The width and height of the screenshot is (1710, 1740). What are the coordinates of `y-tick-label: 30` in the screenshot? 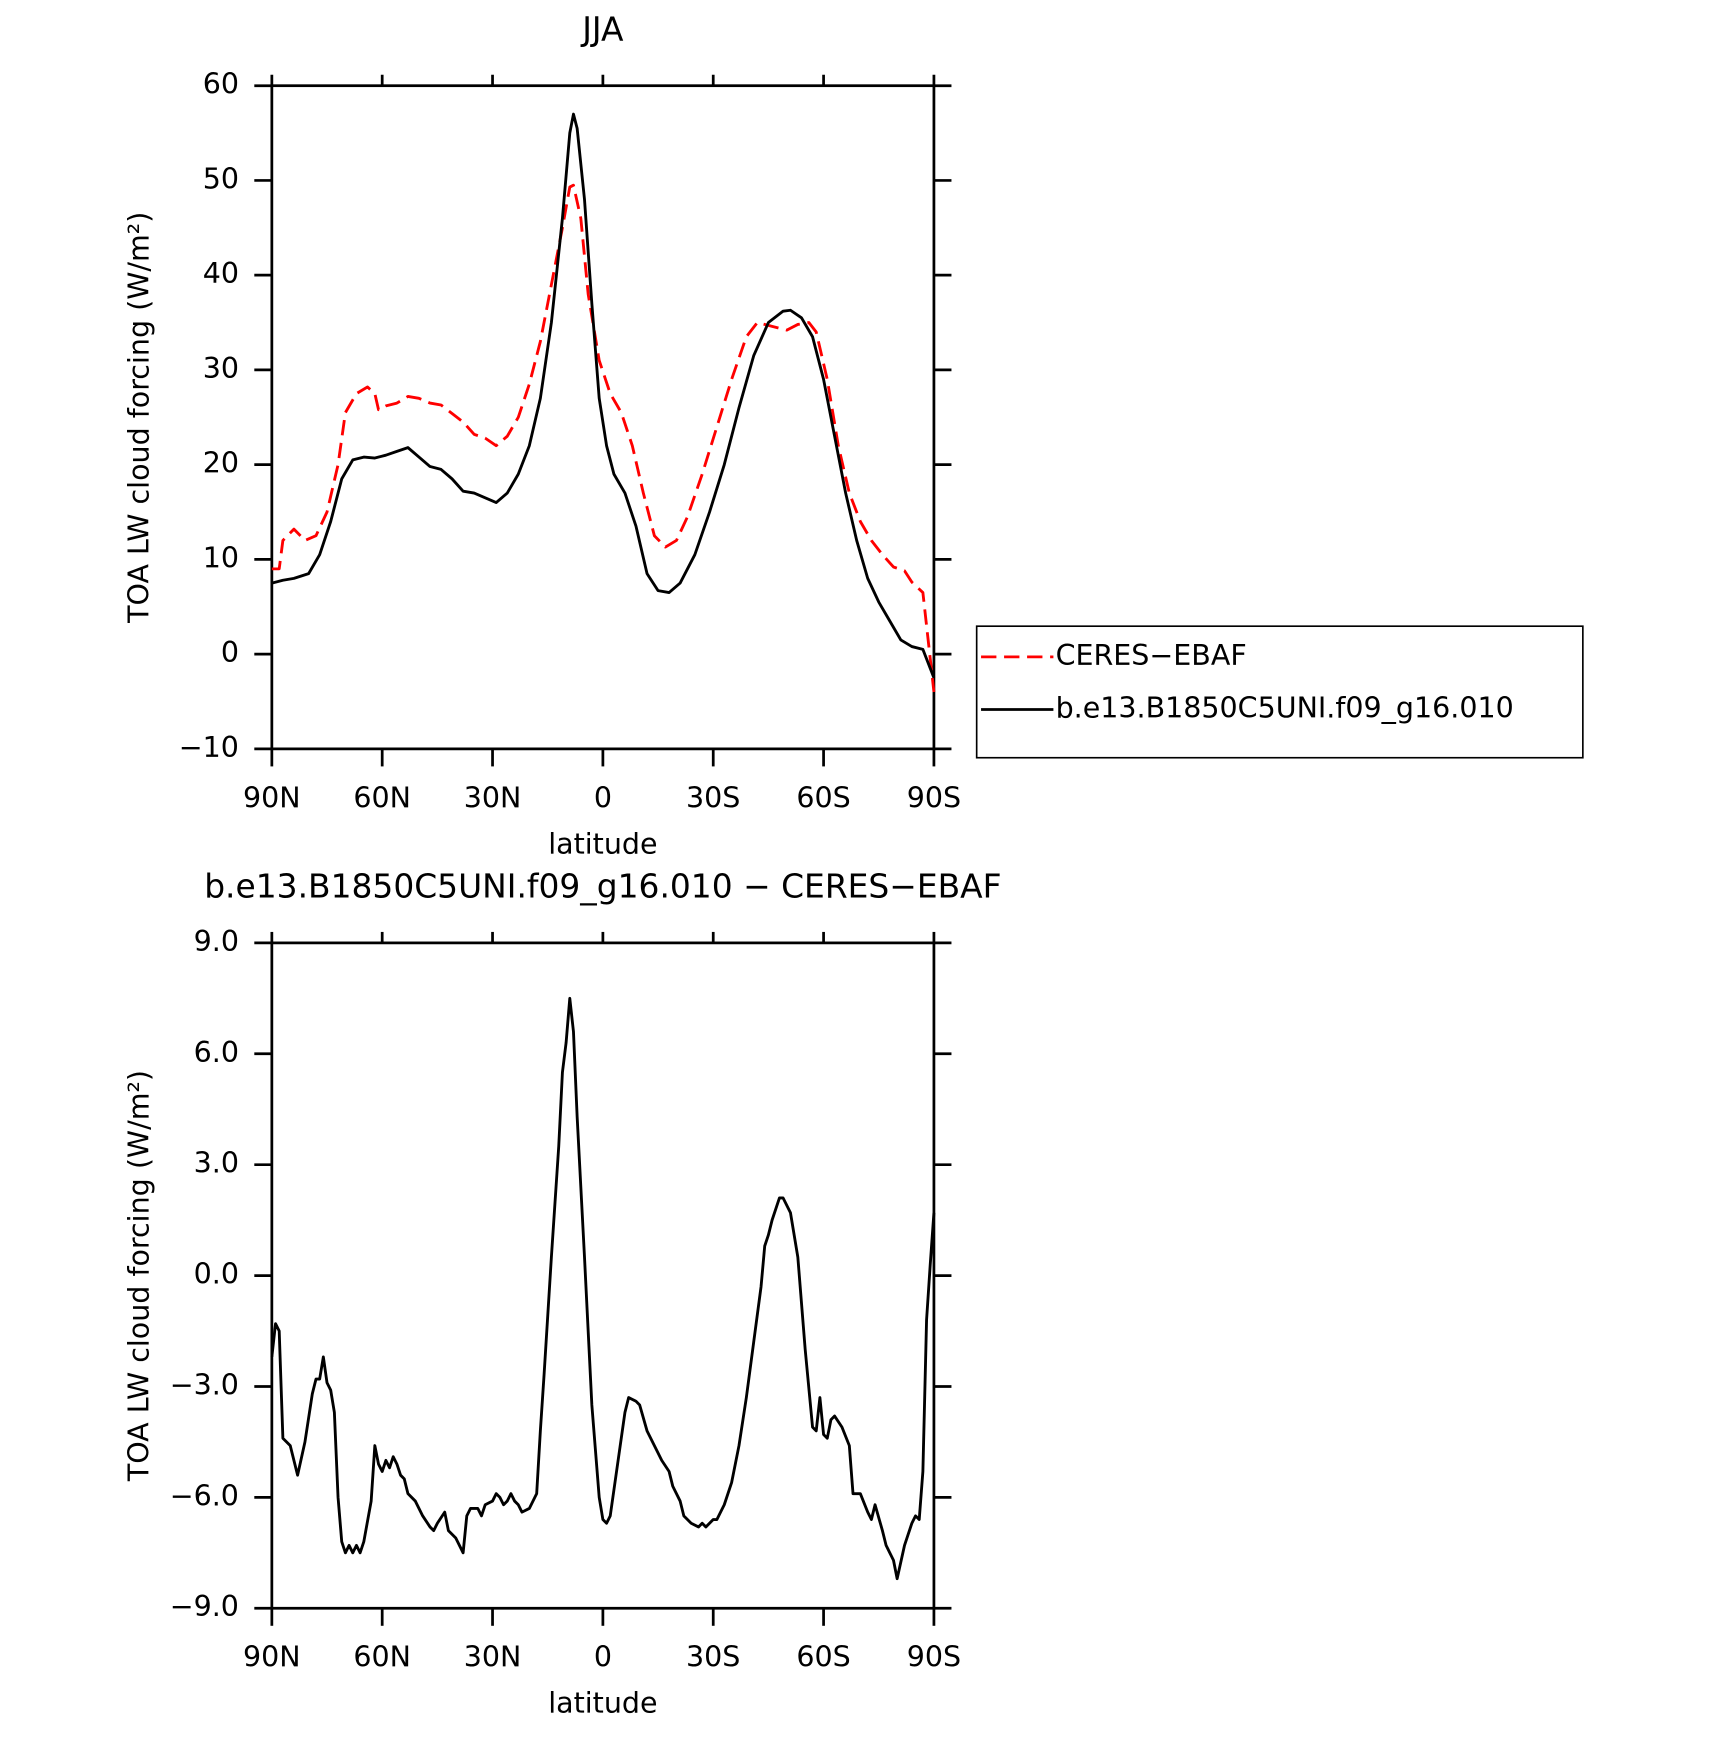 It's located at (221, 368).